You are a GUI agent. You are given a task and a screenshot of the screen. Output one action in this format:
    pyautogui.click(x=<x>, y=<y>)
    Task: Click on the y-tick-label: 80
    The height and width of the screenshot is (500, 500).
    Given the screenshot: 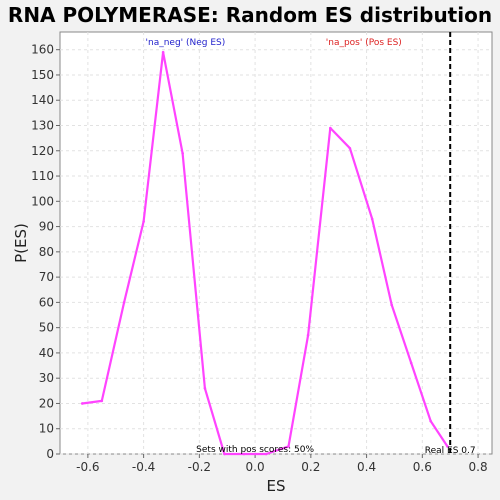 What is the action you would take?
    pyautogui.click(x=46, y=252)
    